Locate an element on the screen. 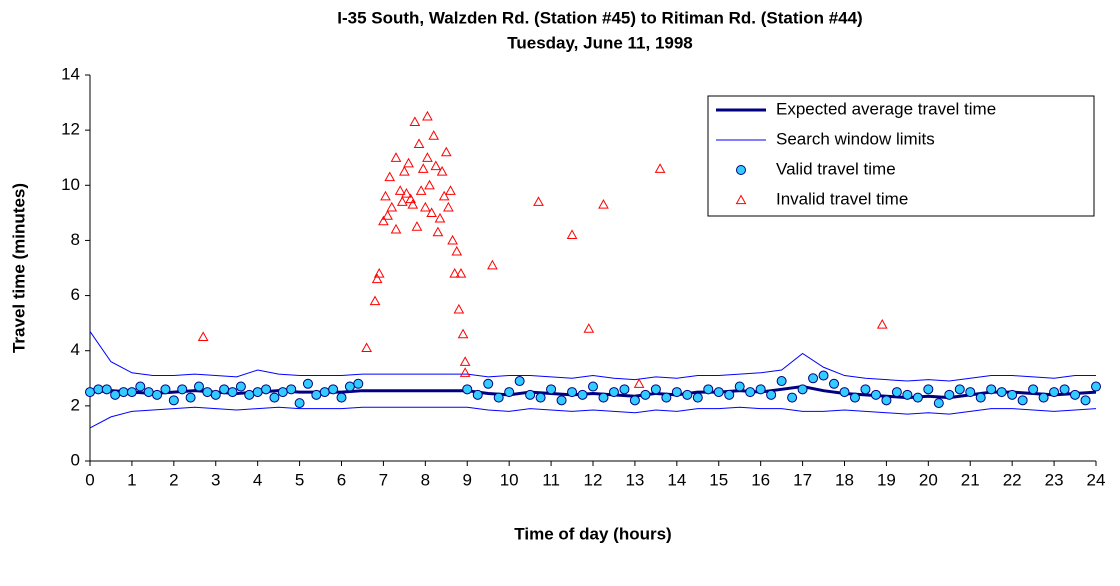 The height and width of the screenshot is (586, 1120). x-axis-title: Time of day (hours) is located at coordinates (592, 533).